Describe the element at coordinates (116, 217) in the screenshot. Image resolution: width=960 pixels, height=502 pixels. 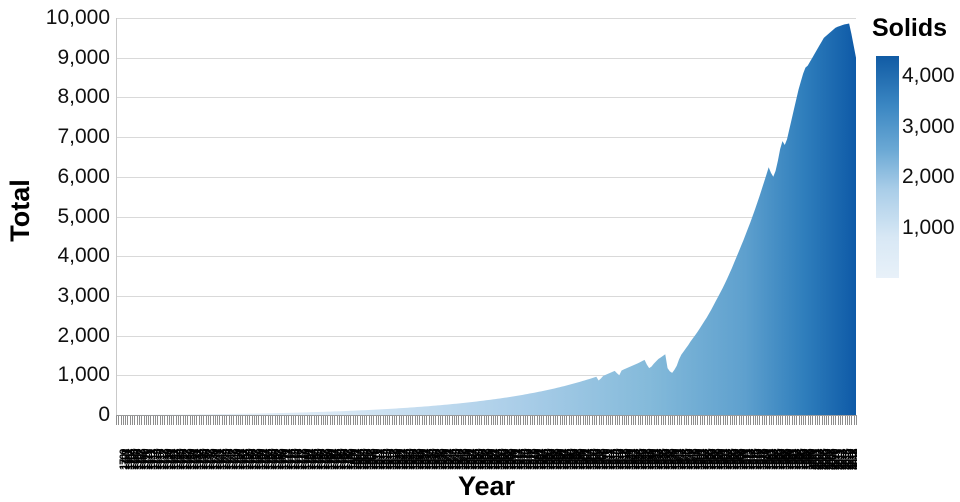
I see `y-axis-line` at that location.